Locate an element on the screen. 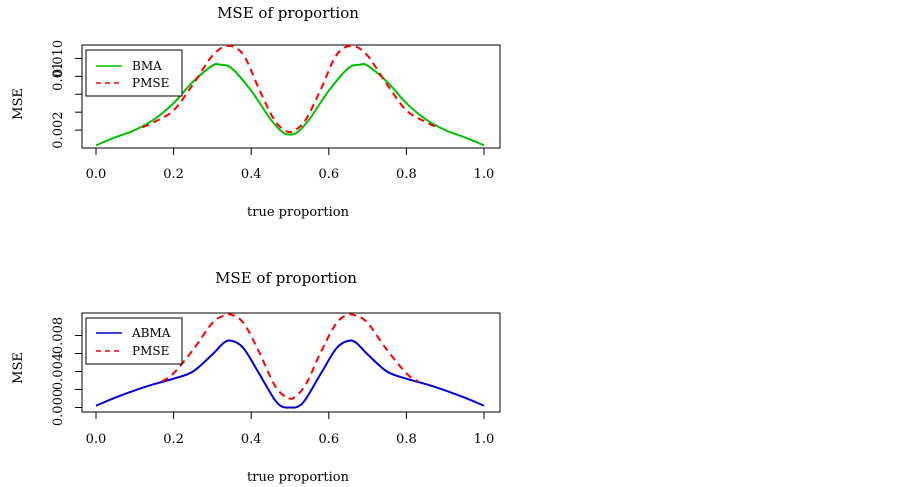 Image resolution: width=903 pixels, height=487 pixels. chart-1-legend-label-pmse: PMSE is located at coordinates (150, 83).